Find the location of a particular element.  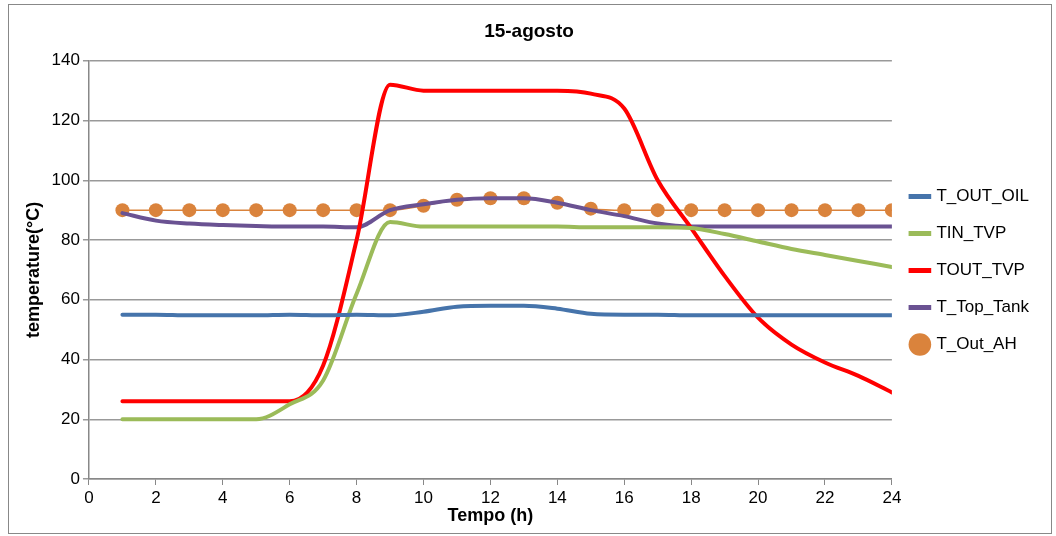

x-tick-label: 24 is located at coordinates (892, 497).